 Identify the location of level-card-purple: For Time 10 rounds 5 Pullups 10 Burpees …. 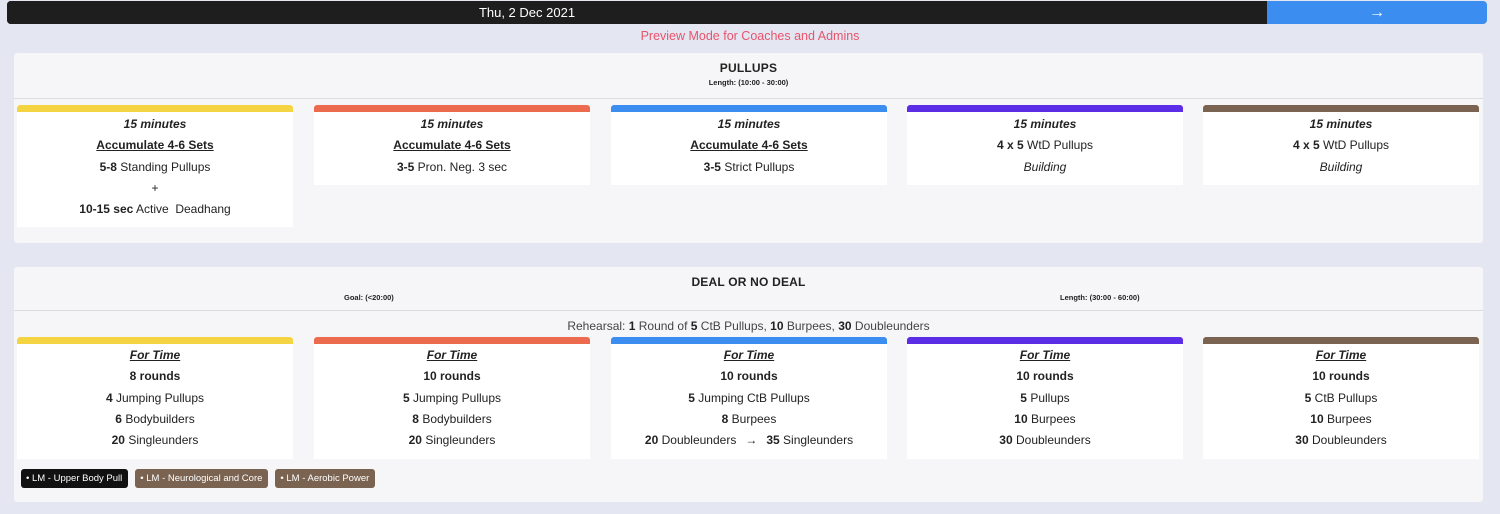
(1045, 398).